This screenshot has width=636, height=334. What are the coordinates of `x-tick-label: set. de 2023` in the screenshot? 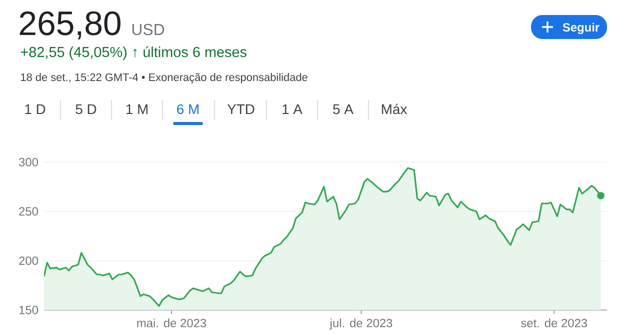 It's located at (554, 323).